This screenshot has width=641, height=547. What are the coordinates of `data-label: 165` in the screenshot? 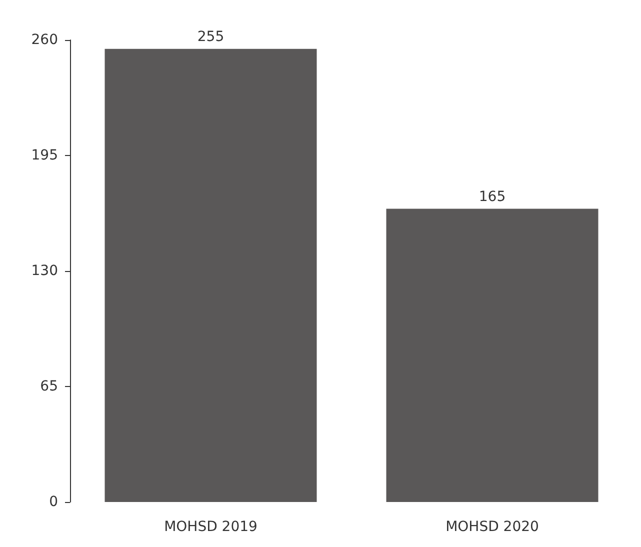 It's located at (492, 196).